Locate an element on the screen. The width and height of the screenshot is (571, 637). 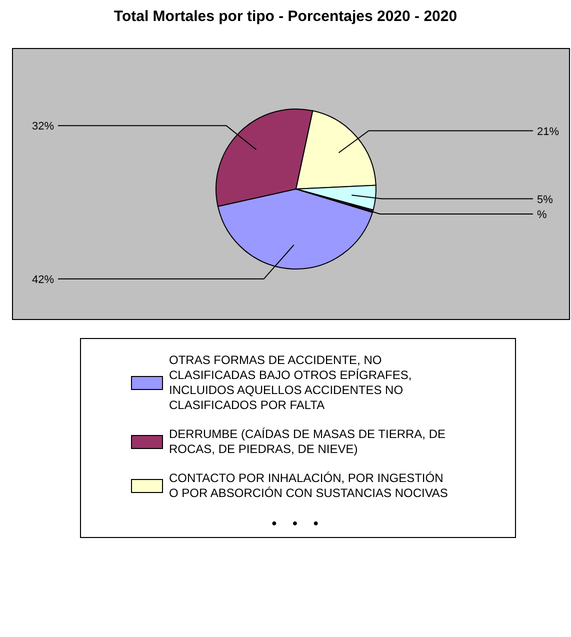
data-label: 42% is located at coordinates (43, 280).